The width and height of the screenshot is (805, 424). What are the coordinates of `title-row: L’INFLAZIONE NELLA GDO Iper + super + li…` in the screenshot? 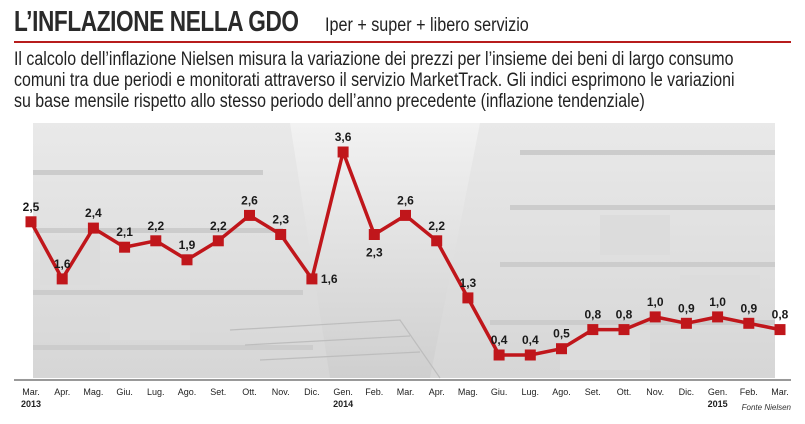 It's located at (289, 24).